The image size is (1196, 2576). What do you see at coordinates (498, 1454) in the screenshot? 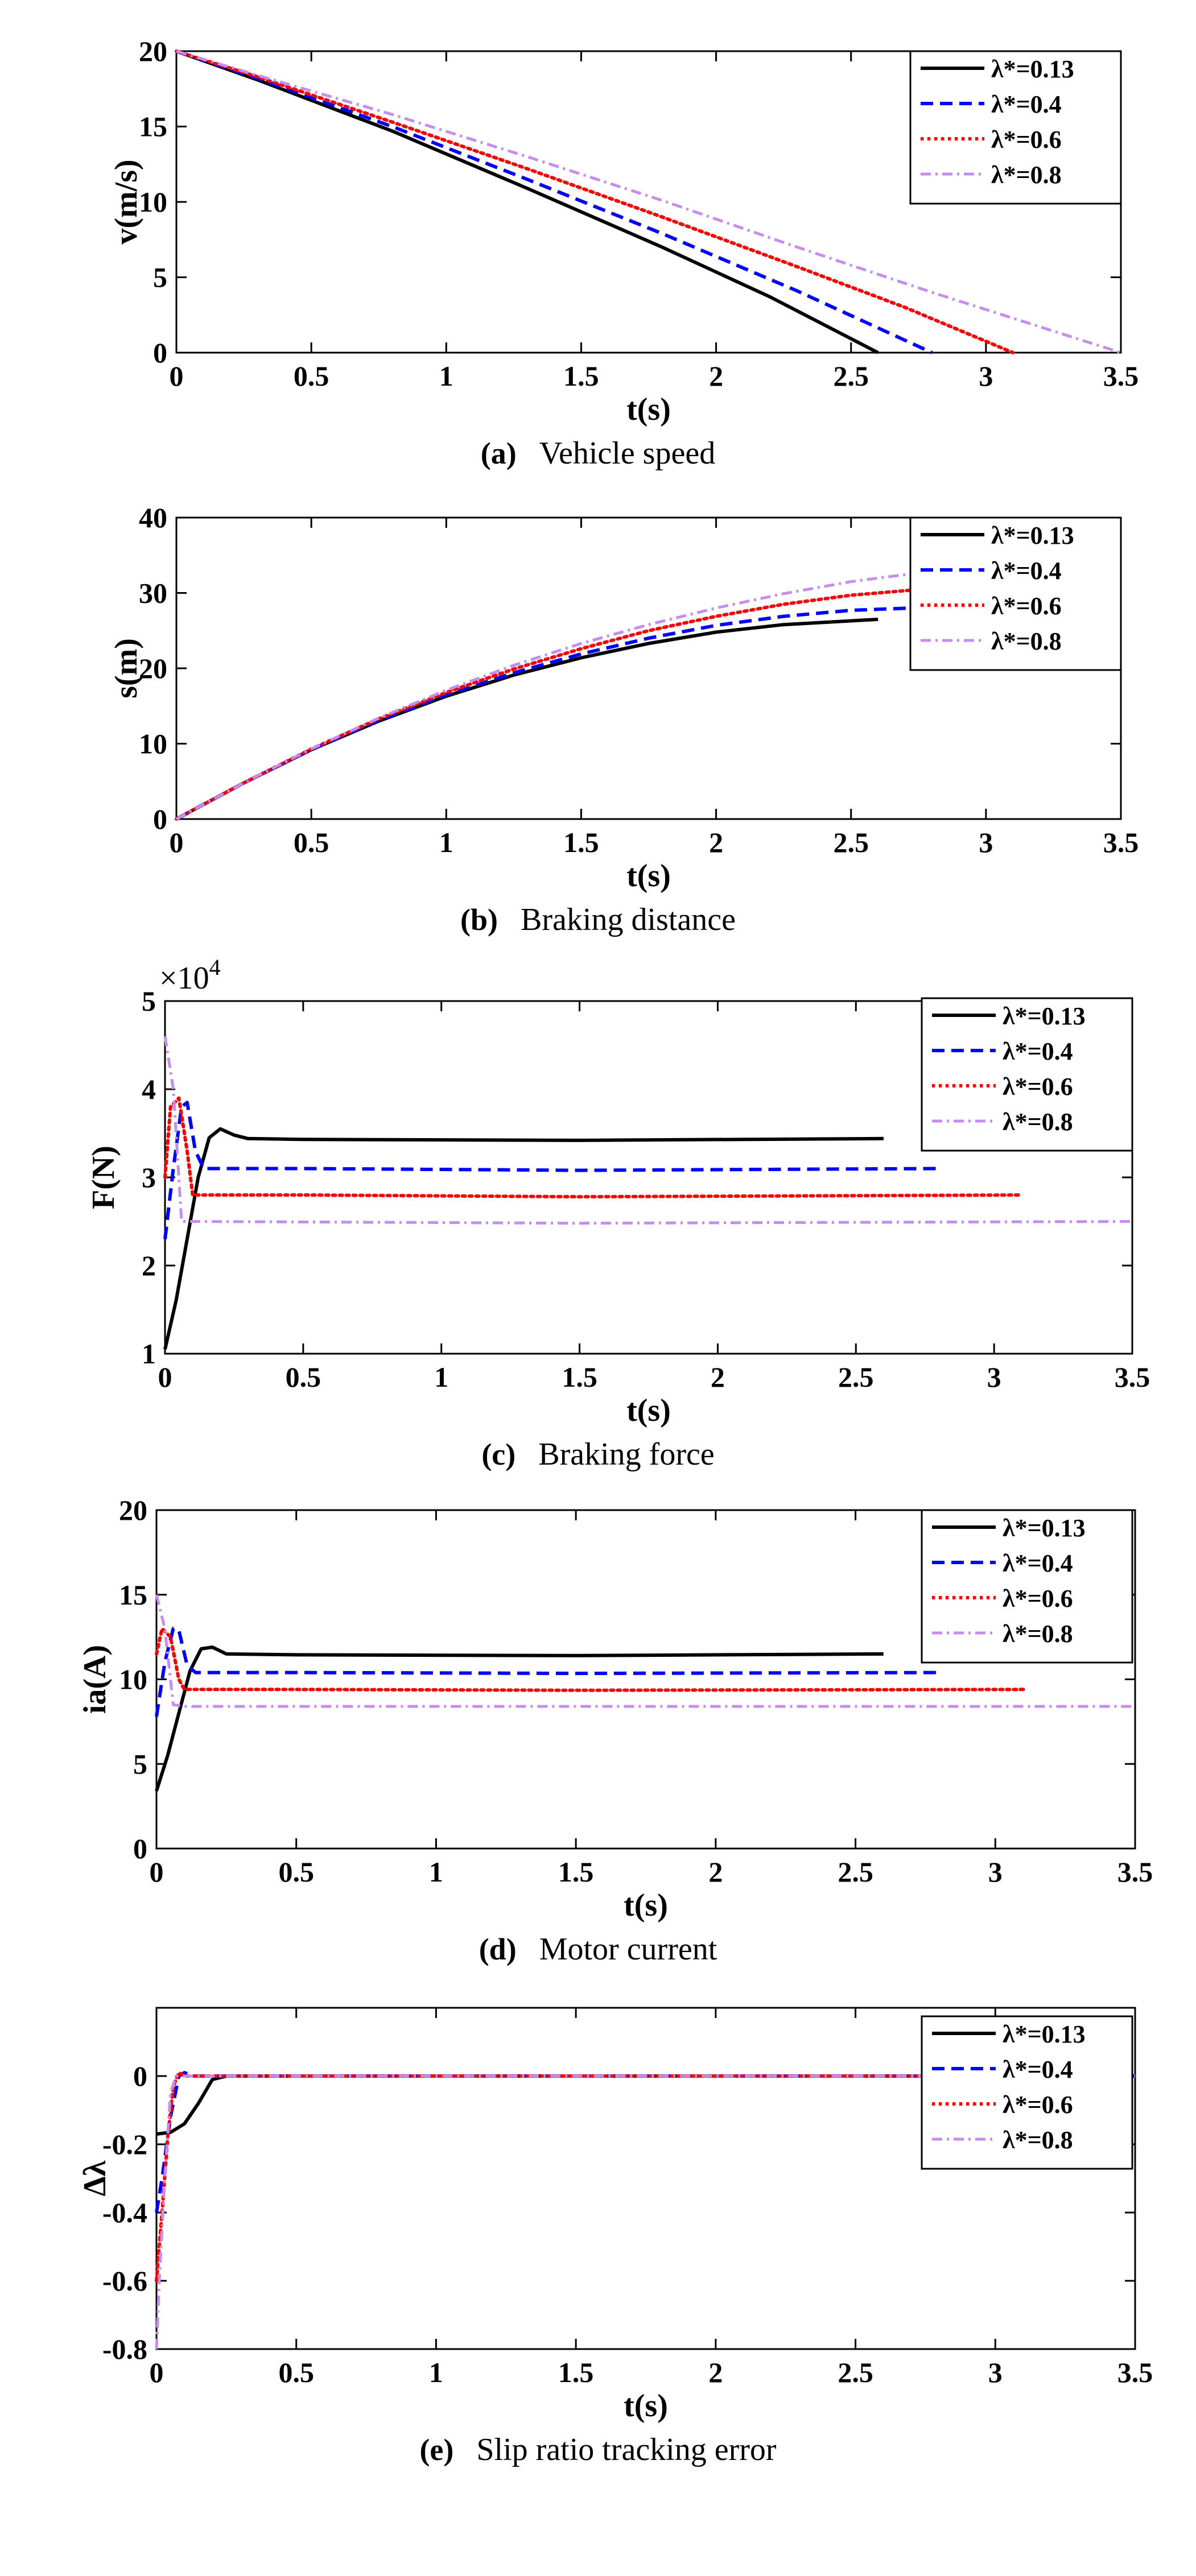
I see `caption-label: (c)` at bounding box center [498, 1454].